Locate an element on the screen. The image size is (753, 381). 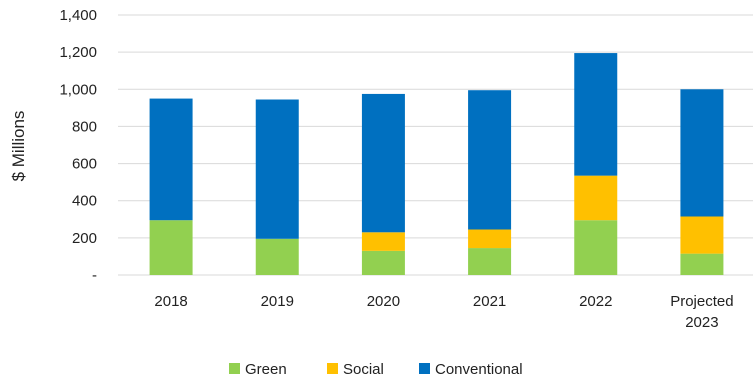
y-tick-label: 1,200 is located at coordinates (78, 52).